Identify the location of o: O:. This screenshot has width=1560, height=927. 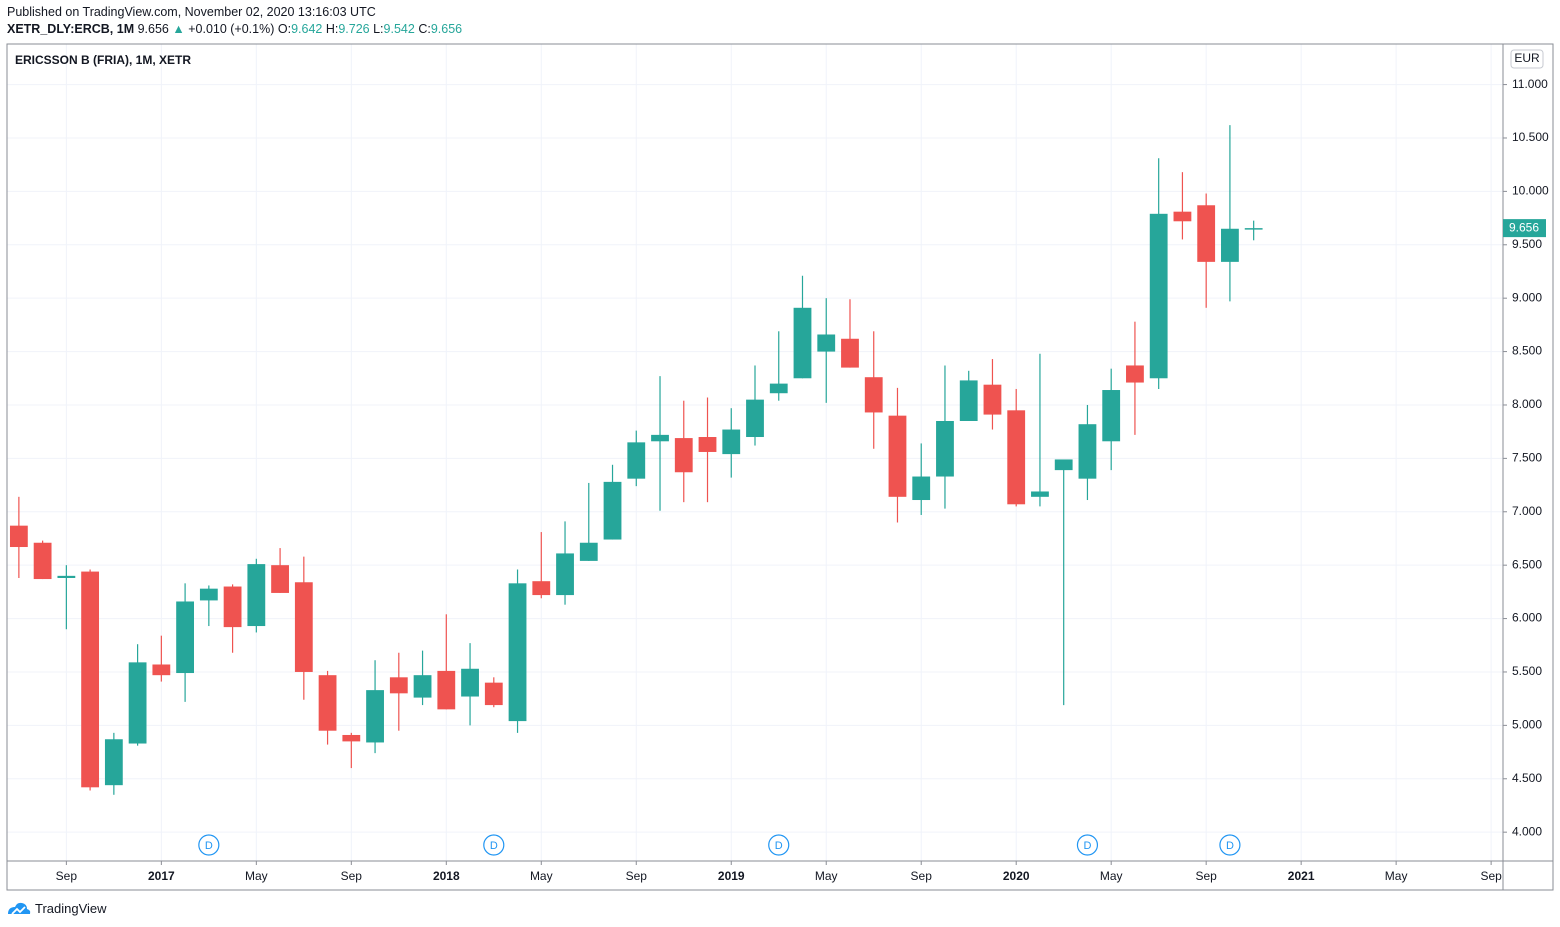
(284, 29).